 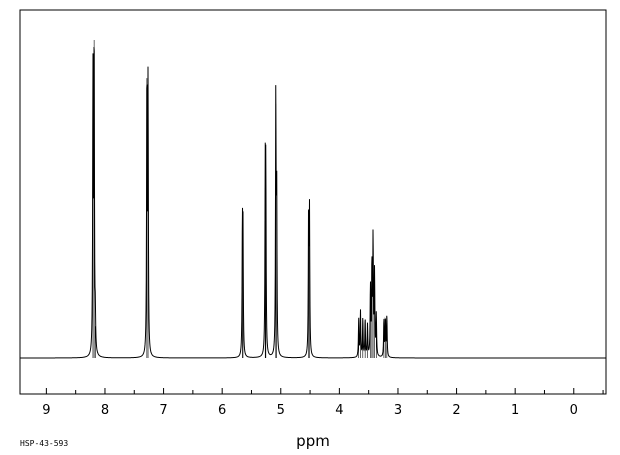 I want to click on x-tick-label: 7, so click(x=163, y=410).